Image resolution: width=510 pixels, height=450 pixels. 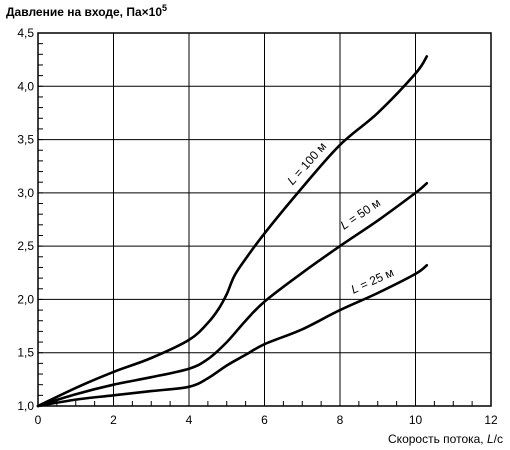 I want to click on x-tick-label: 8, so click(x=340, y=420).